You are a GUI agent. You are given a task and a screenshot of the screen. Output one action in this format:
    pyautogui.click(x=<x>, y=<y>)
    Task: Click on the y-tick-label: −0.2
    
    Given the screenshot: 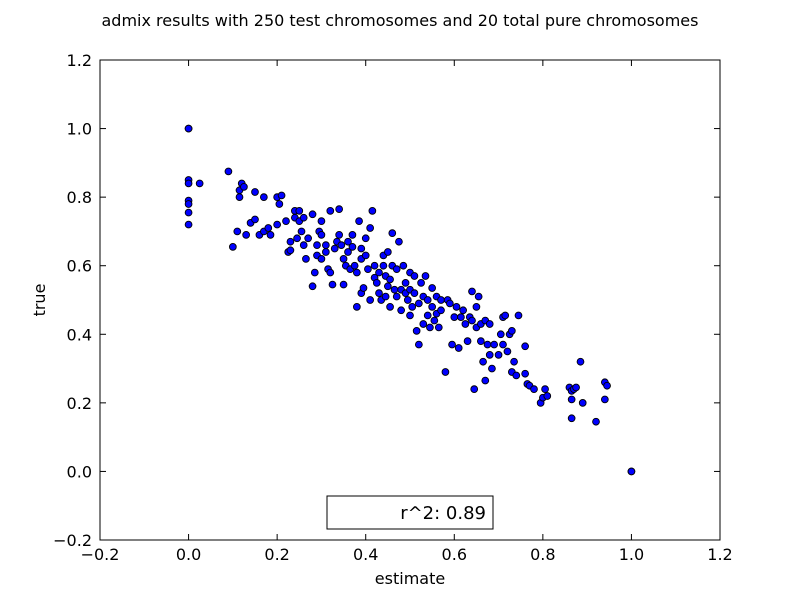 What is the action you would take?
    pyautogui.click(x=72, y=540)
    